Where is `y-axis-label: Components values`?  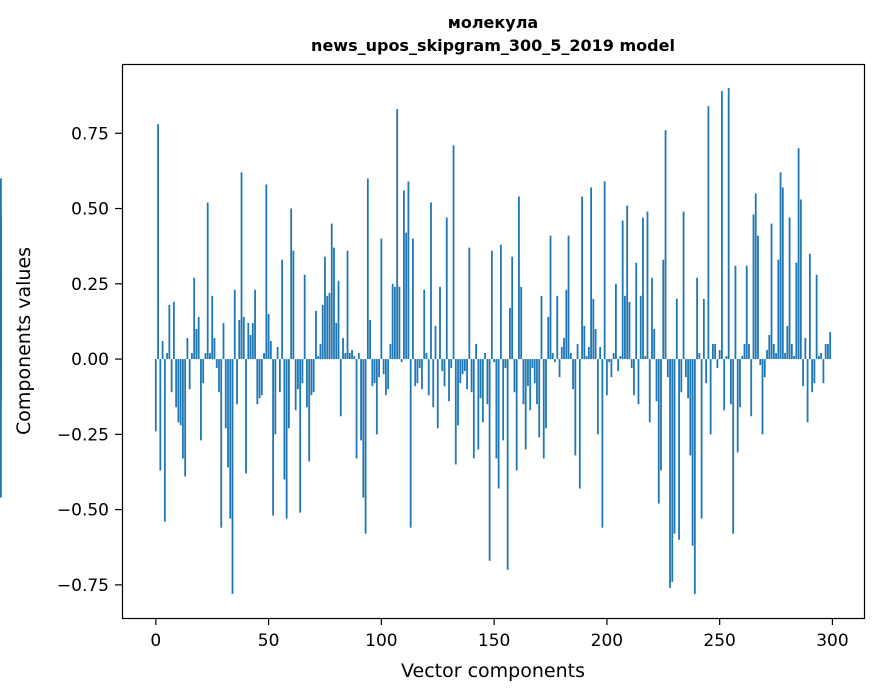
y-axis-label: Components values is located at coordinates (24, 341).